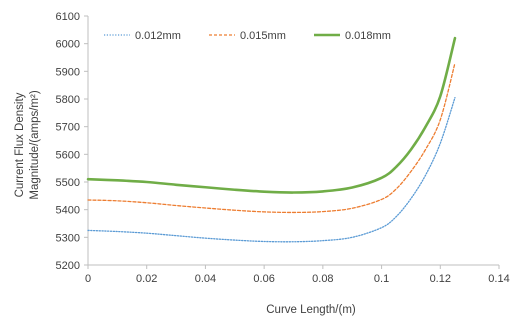 This screenshot has height=320, width=531. I want to click on x-tick-label: 0.04, so click(205, 279).